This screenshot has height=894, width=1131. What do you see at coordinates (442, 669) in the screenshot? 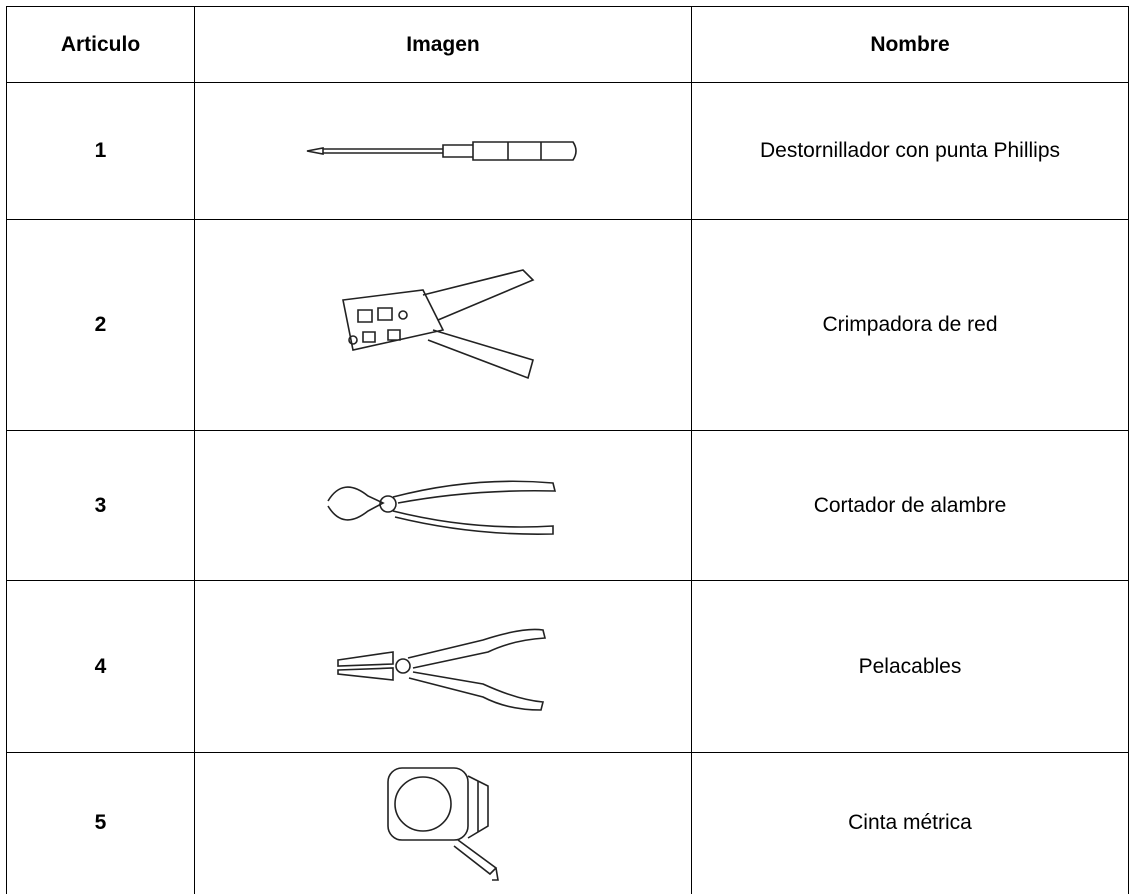
I see `wire-stripper-icon` at bounding box center [442, 669].